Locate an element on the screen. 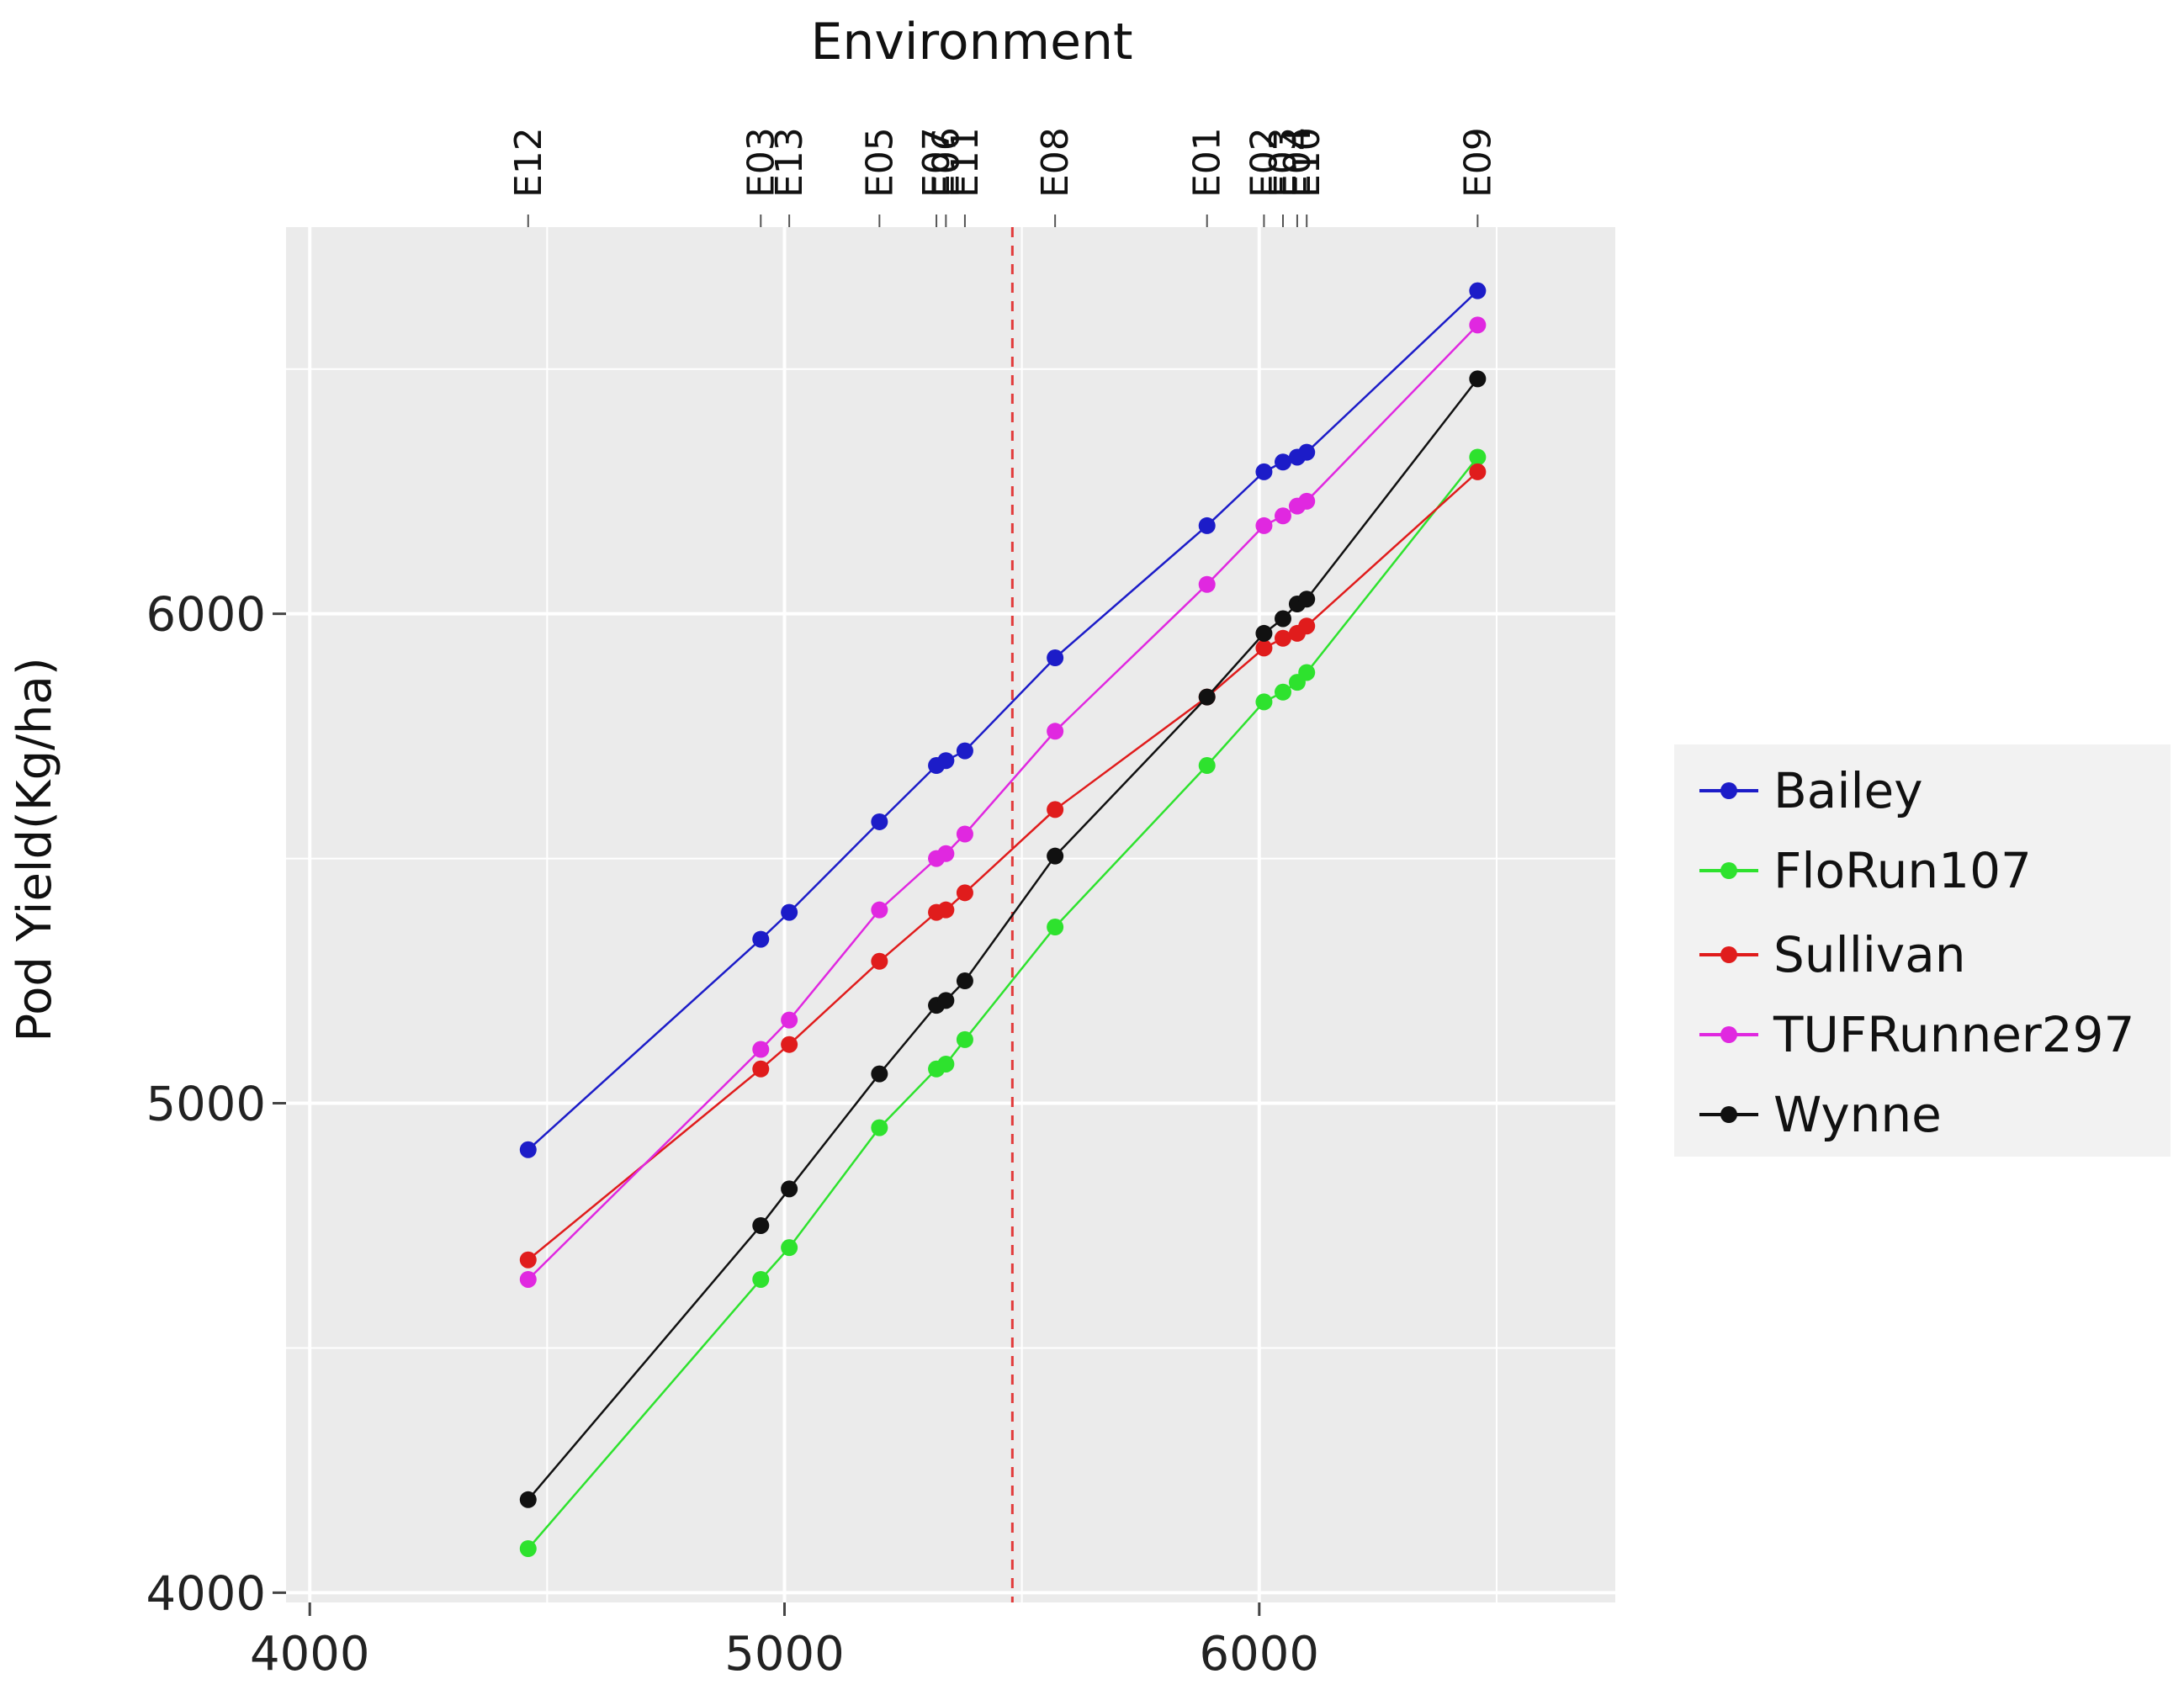 Image resolution: width=2184 pixels, height=1695 pixels. legend-label: Wynne is located at coordinates (1857, 1114).